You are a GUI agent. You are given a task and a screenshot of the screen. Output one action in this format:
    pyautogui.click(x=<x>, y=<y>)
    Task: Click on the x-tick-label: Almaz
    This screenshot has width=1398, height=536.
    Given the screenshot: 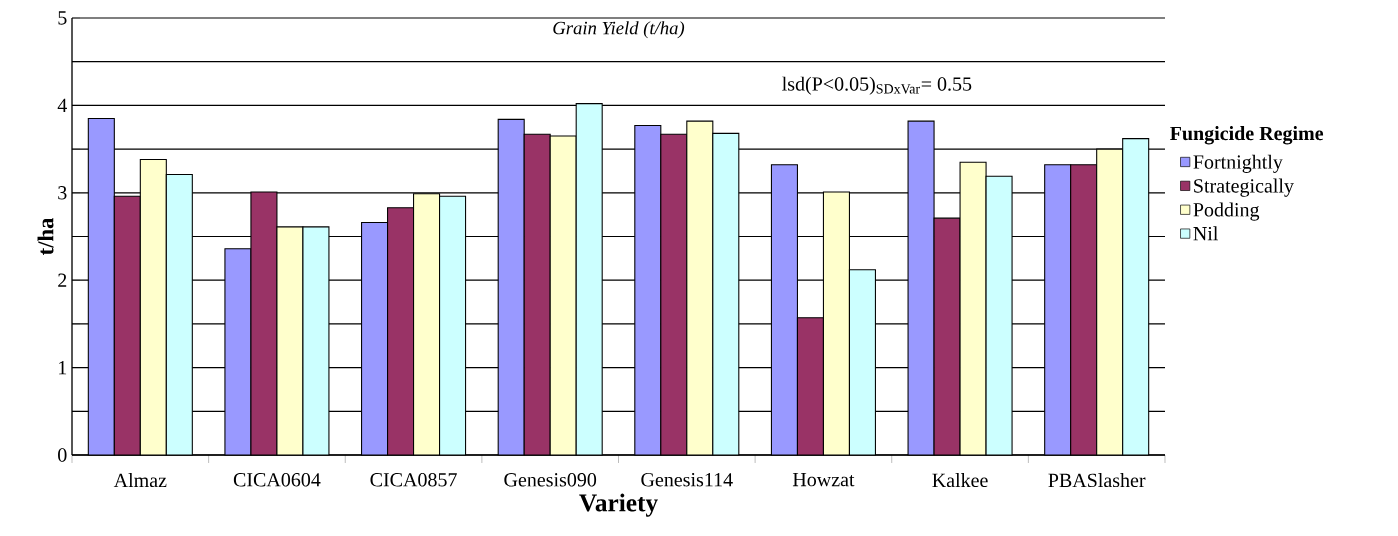 What is the action you would take?
    pyautogui.click(x=140, y=480)
    